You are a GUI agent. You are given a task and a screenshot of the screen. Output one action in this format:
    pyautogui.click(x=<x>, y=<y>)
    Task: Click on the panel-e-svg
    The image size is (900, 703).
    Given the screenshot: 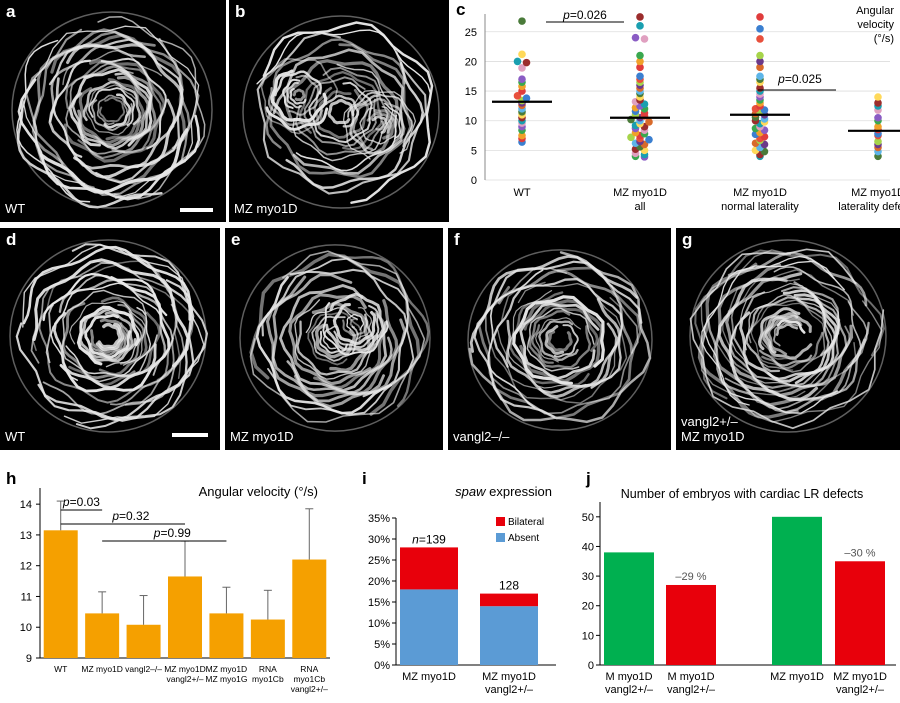 What is the action you would take?
    pyautogui.click(x=335, y=338)
    